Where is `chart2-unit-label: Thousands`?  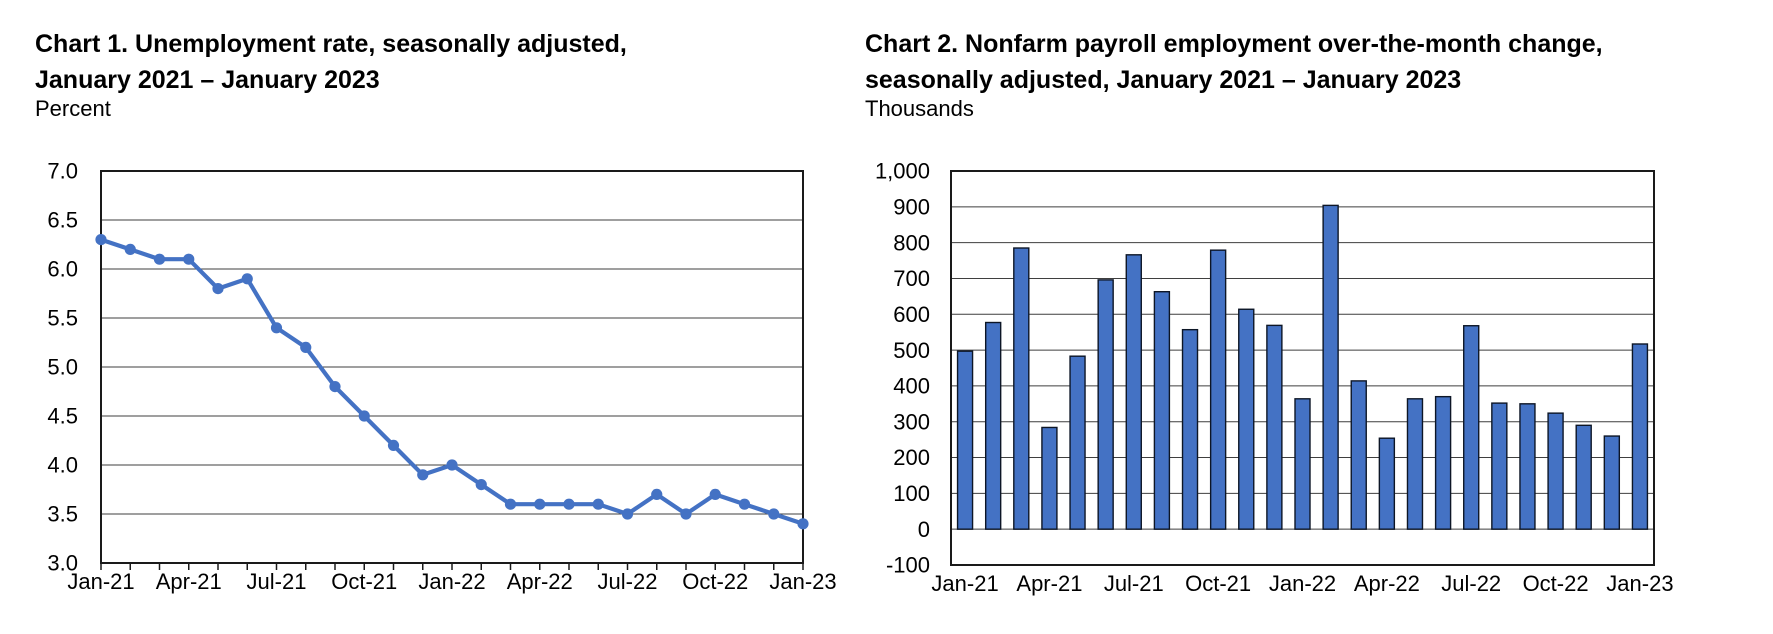 chart2-unit-label: Thousands is located at coordinates (919, 108).